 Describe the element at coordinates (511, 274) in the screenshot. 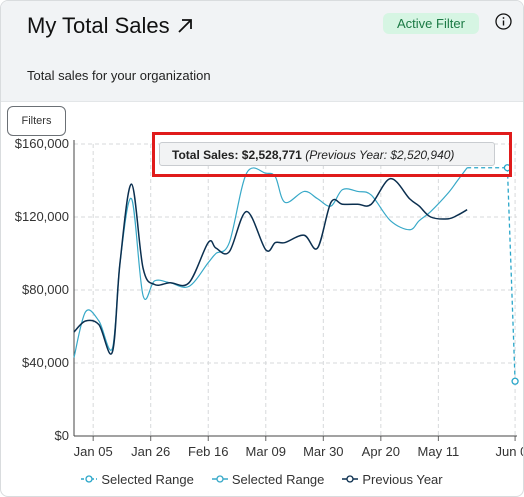

I see `series-selected-range-1-line` at that location.